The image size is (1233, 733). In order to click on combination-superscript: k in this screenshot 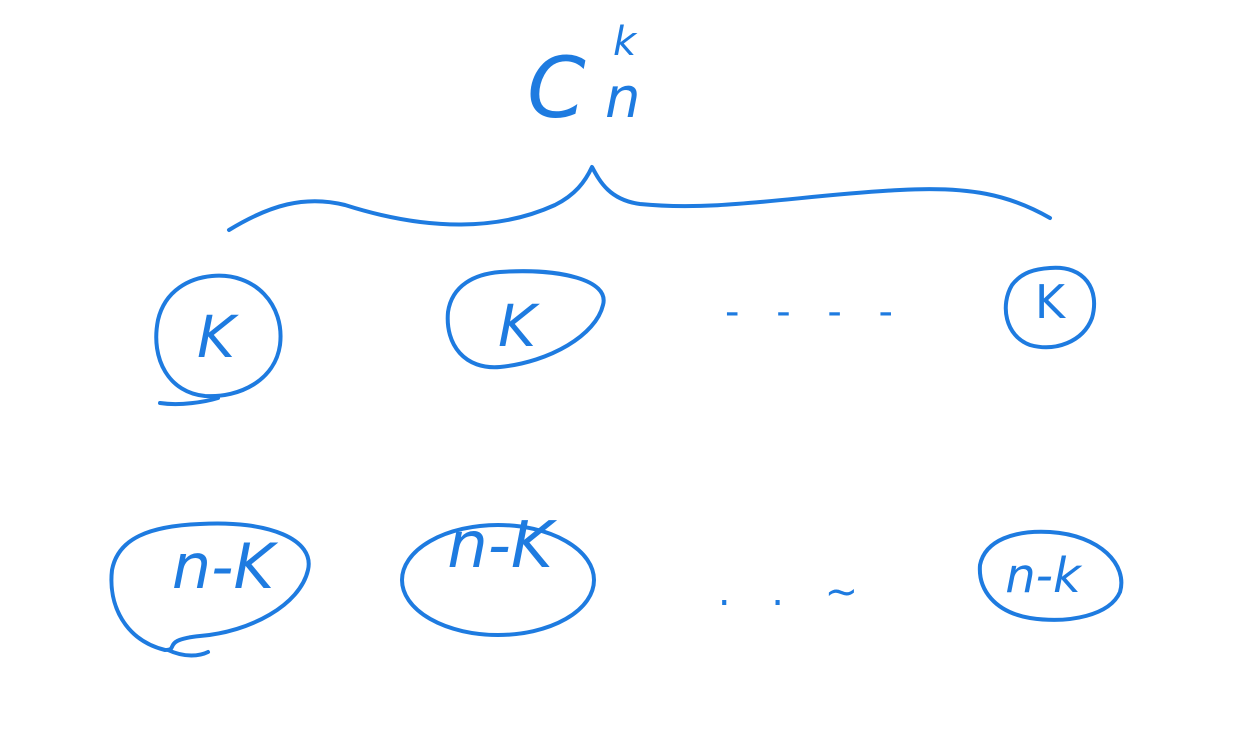, I will do `click(625, 42)`.